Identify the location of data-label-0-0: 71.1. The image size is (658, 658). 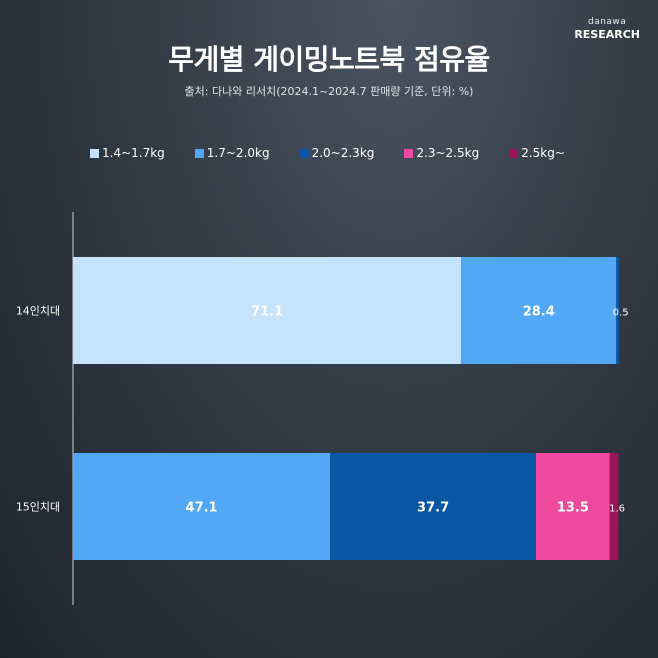
(267, 312).